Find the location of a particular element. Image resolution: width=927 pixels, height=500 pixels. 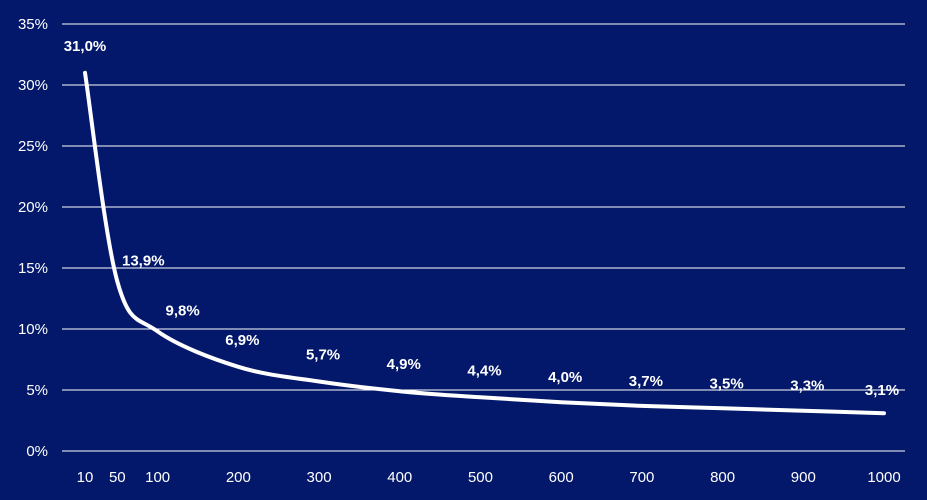

data-label: 9,8% is located at coordinates (183, 310).